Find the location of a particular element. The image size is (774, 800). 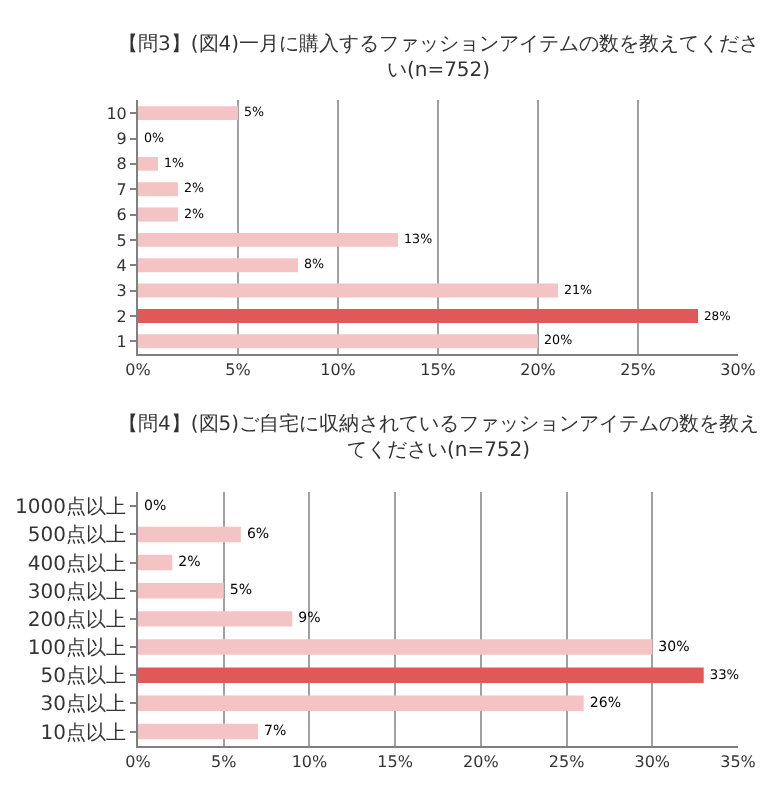

data-label: 6% is located at coordinates (258, 532).